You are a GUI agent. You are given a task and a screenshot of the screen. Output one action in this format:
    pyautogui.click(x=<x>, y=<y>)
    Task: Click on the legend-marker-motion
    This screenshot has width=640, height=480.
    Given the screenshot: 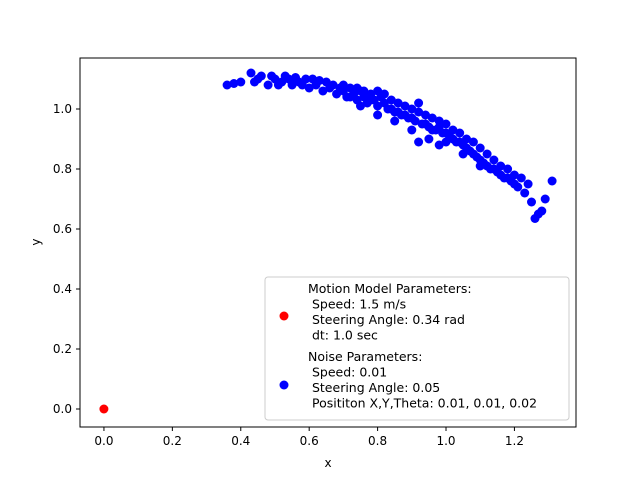 What is the action you would take?
    pyautogui.click(x=284, y=316)
    